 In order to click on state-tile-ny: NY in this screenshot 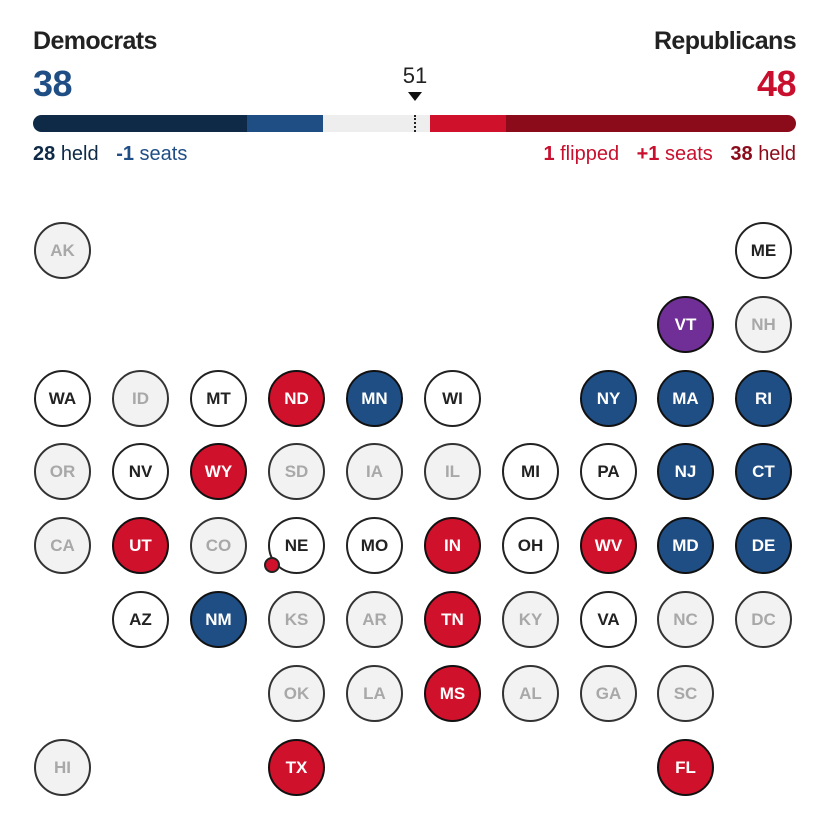, I will do `click(608, 398)`.